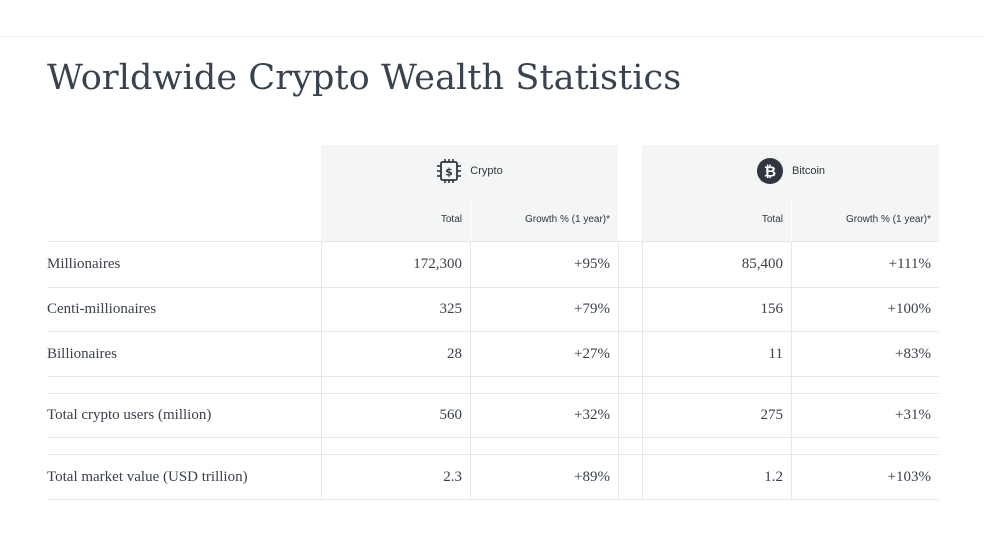 The image size is (984, 554). I want to click on bitcoin-group-header: ₿ Bitcoin, so click(790, 171).